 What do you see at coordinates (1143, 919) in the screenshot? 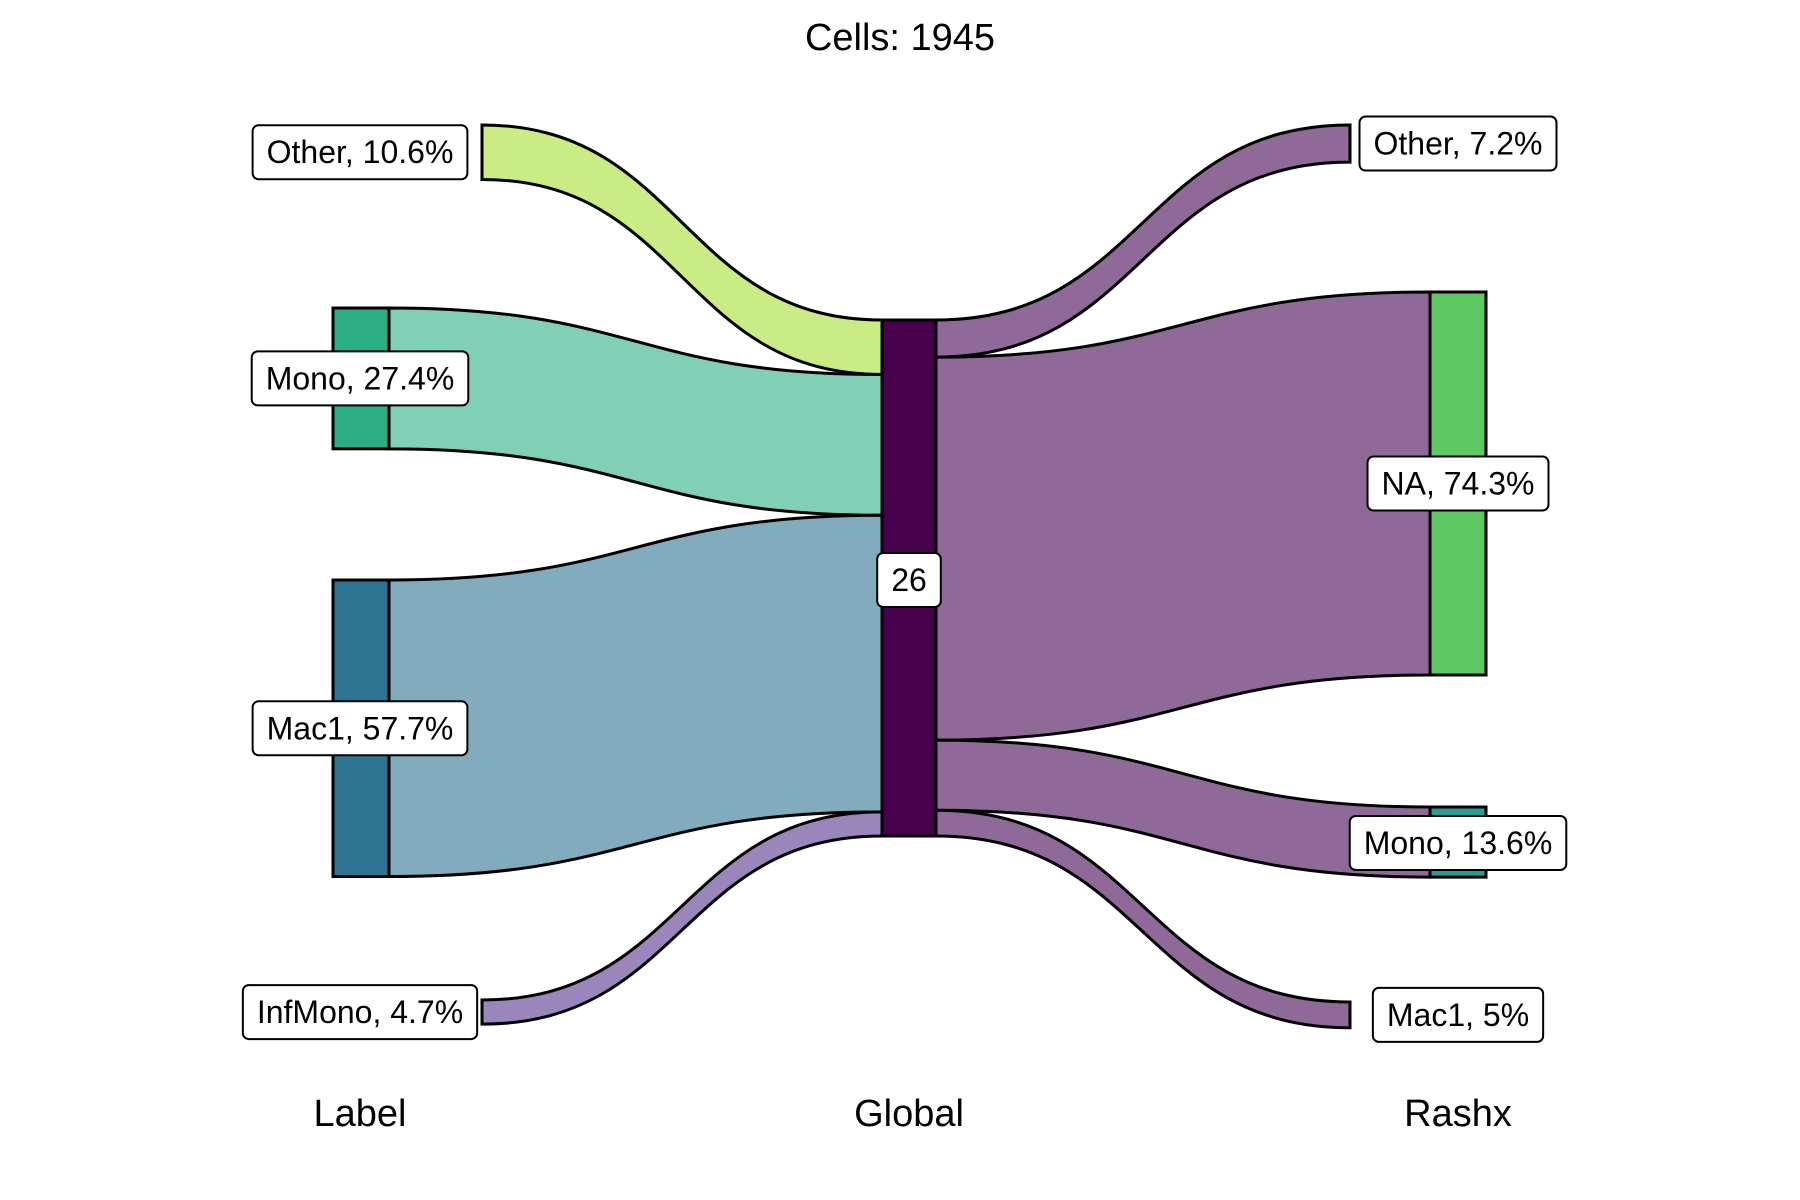
I see `flow-right-mac1` at bounding box center [1143, 919].